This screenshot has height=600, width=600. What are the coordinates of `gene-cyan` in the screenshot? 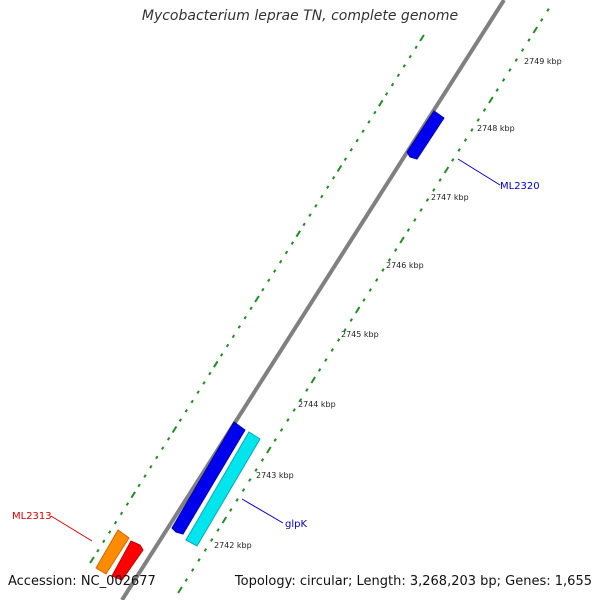 It's located at (223, 489).